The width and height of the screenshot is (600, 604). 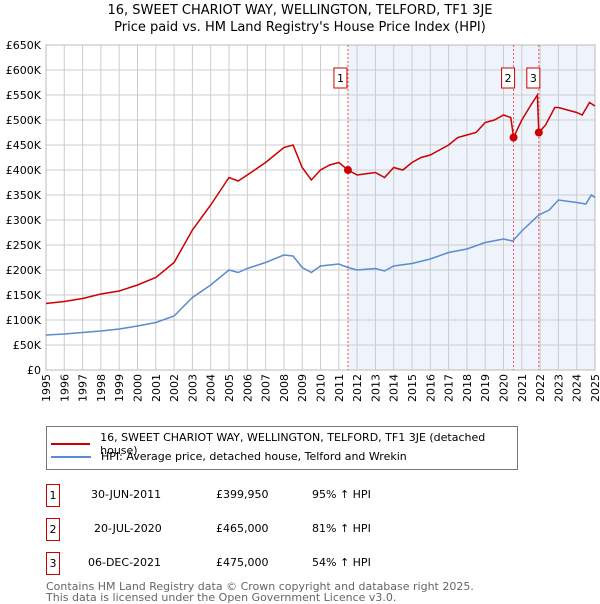 What do you see at coordinates (341, 494) in the screenshot?
I see `sale-hpi: 95% ↑ HPI` at bounding box center [341, 494].